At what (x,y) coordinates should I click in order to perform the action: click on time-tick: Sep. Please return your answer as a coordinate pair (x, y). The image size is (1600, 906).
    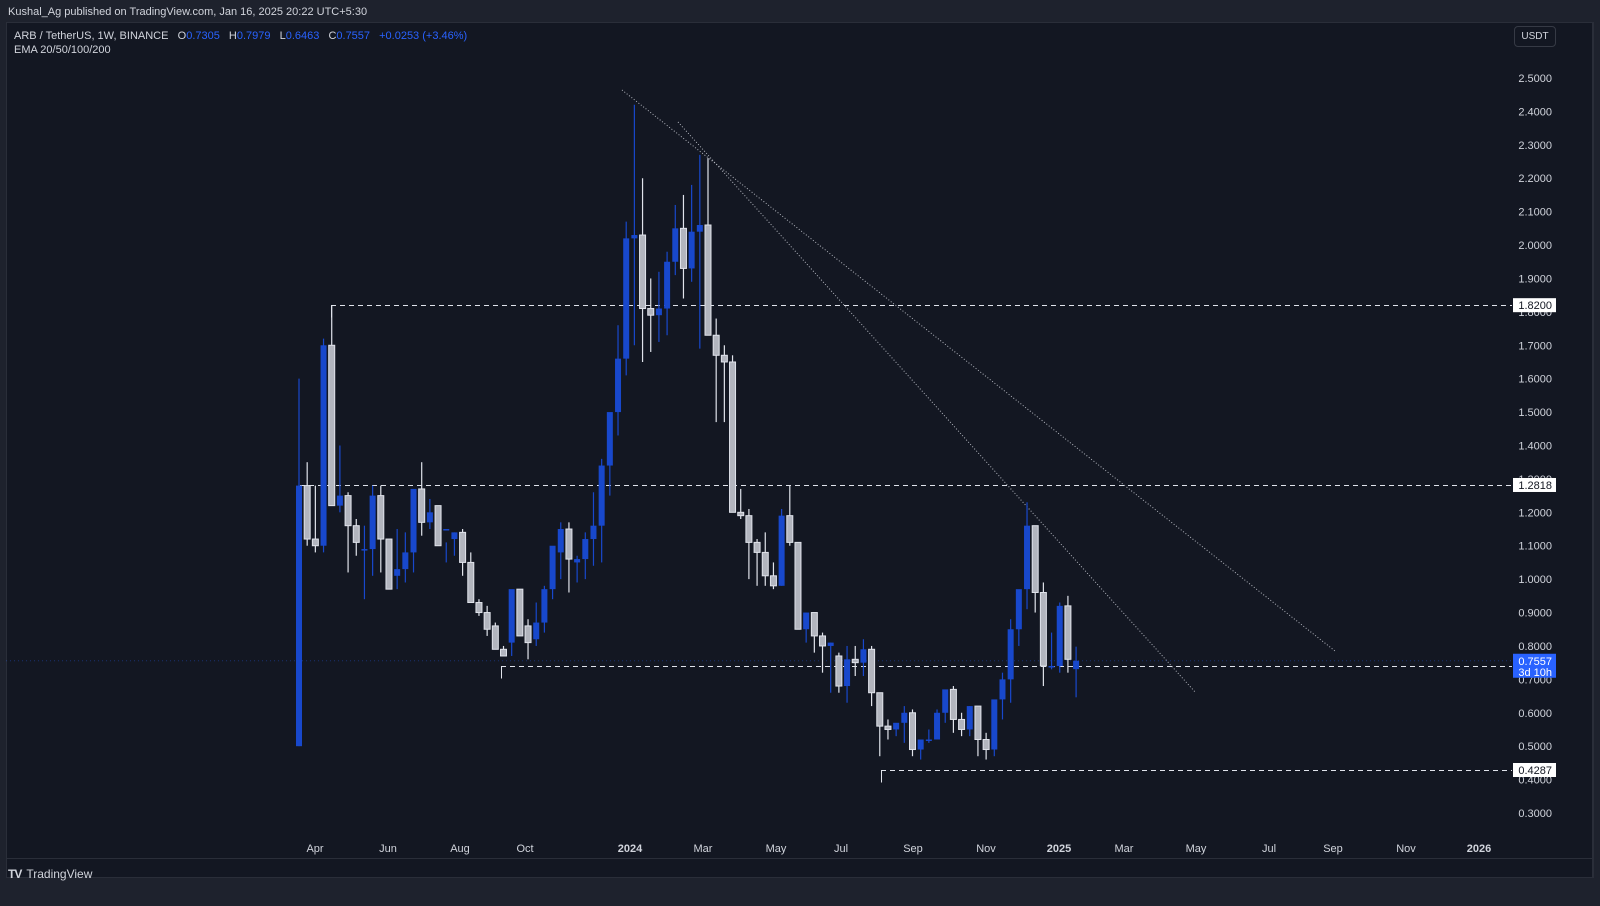
    Looking at the image, I should click on (913, 849).